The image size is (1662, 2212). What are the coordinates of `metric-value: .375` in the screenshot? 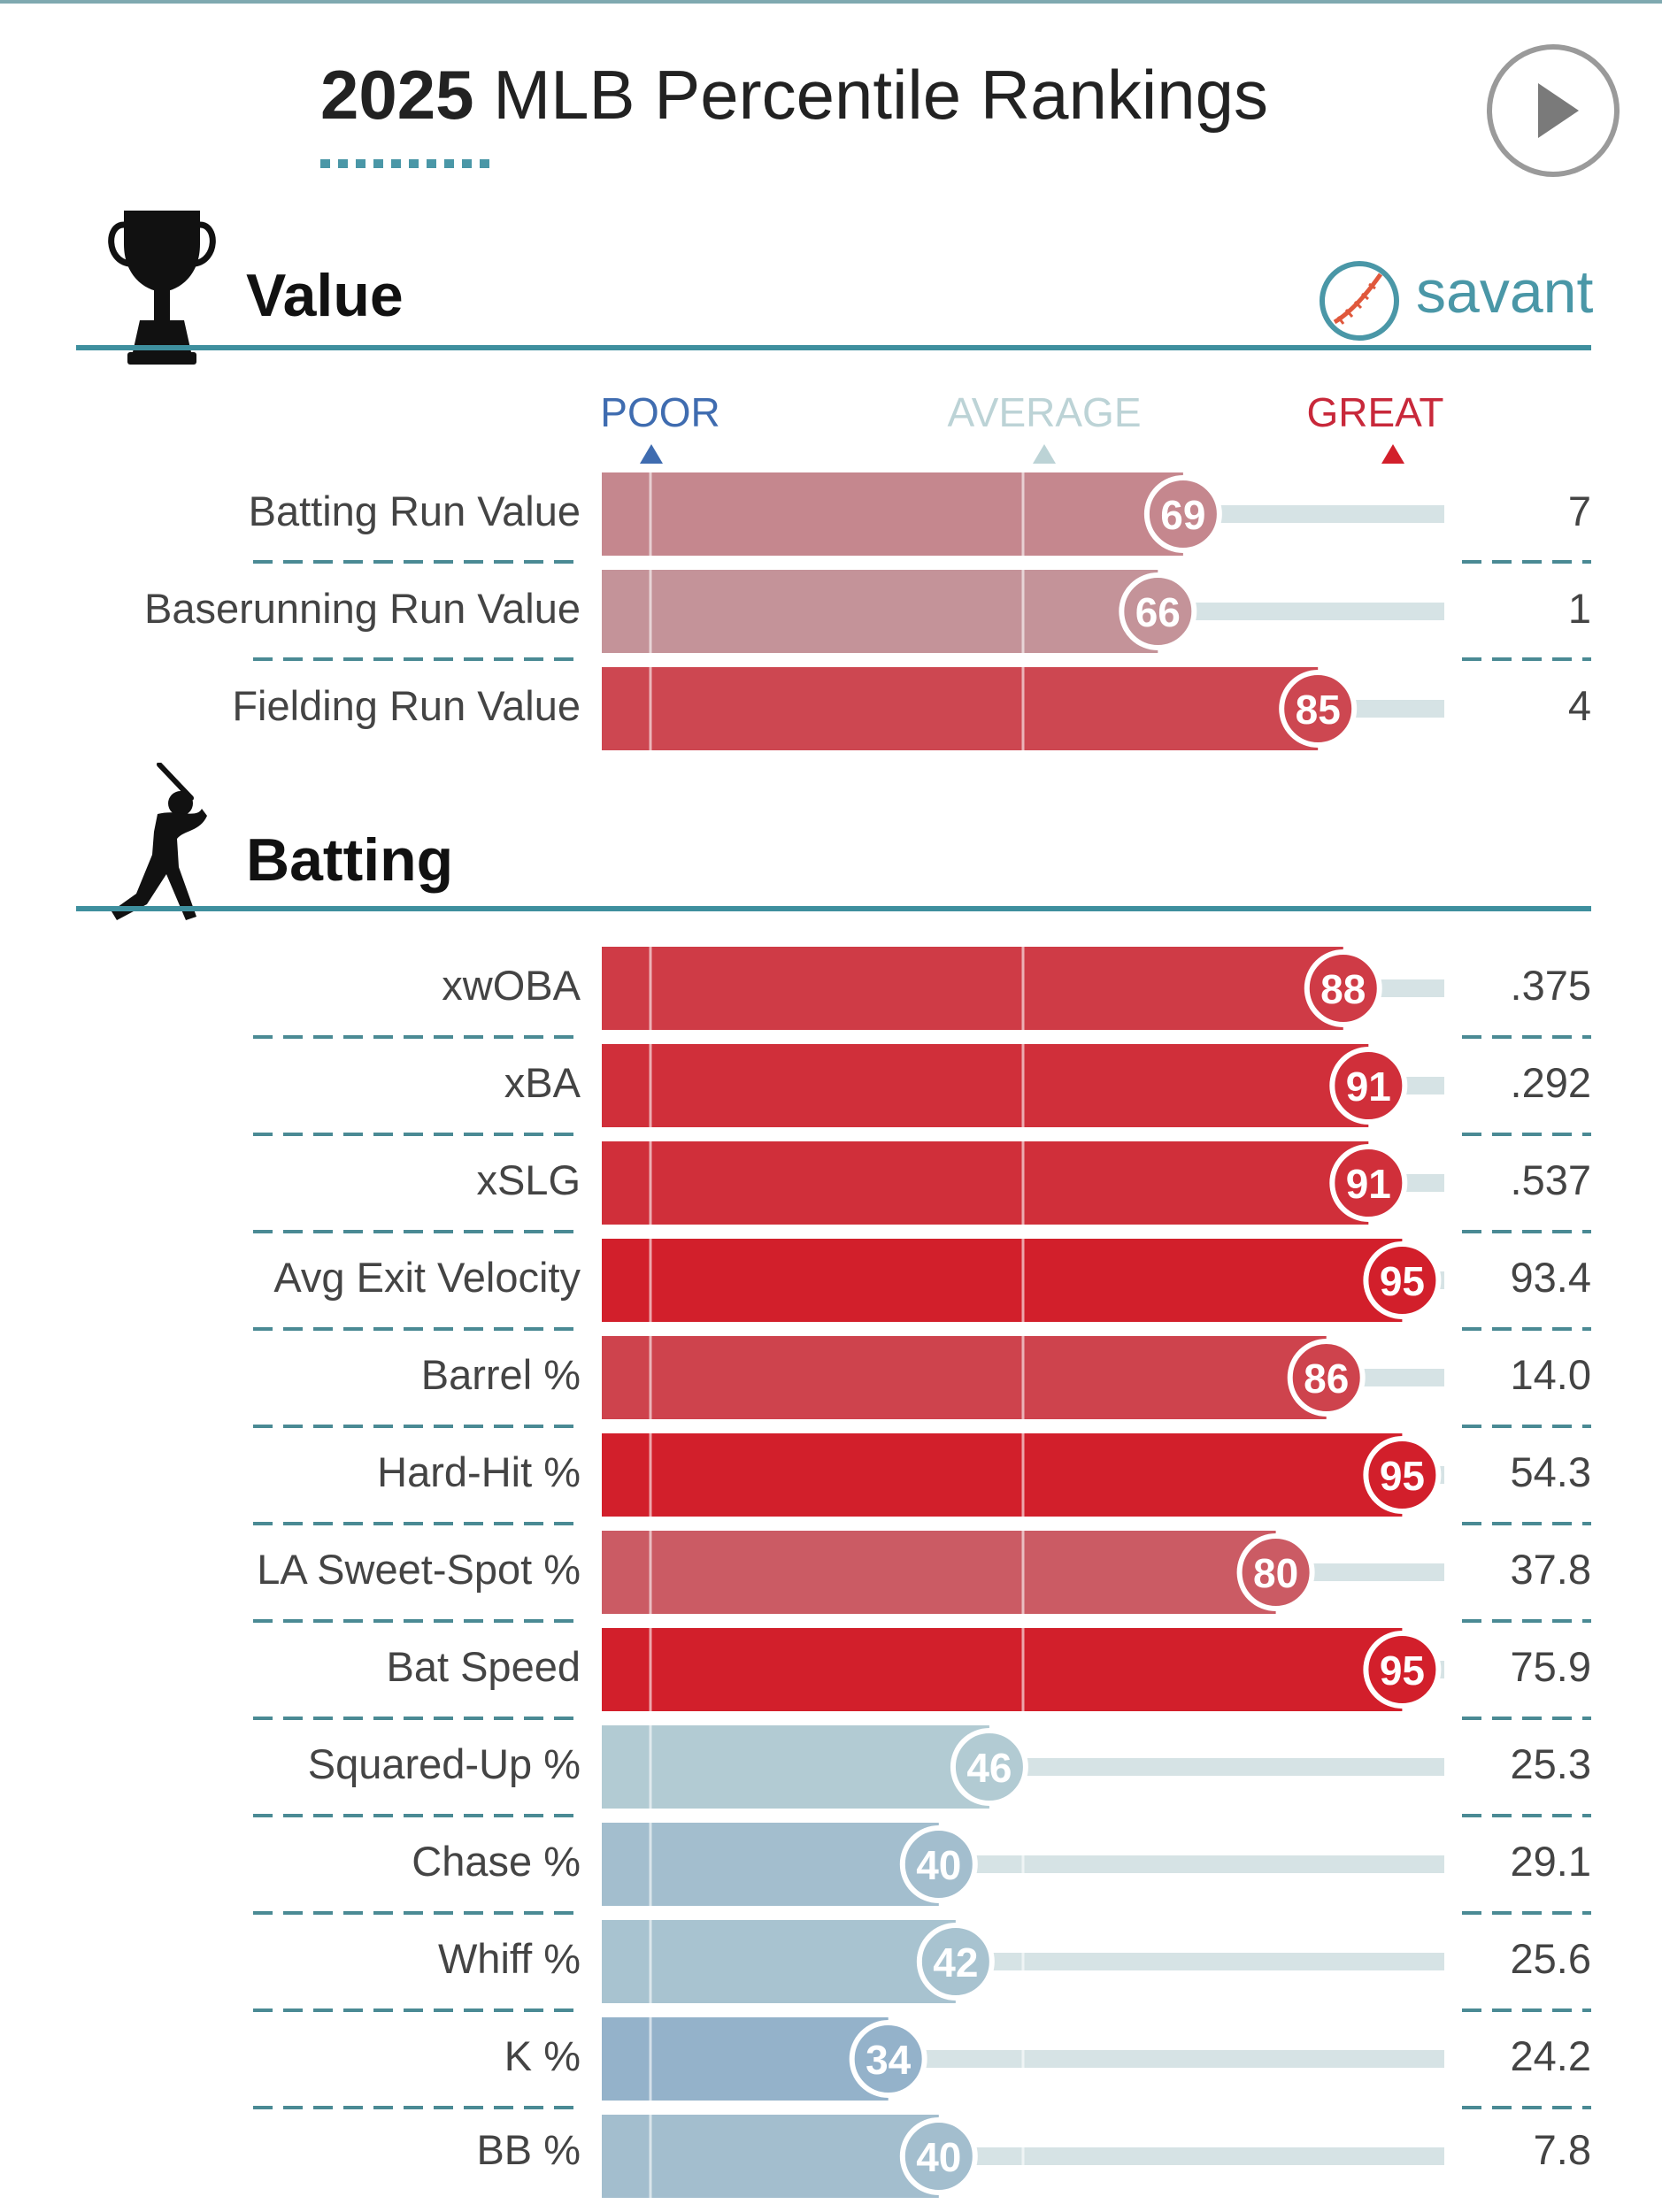 It's located at (1550, 986).